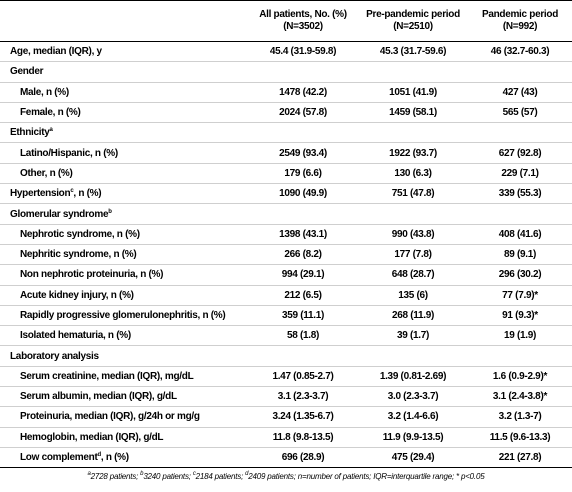 Image resolution: width=572 pixels, height=492 pixels. What do you see at coordinates (124, 377) in the screenshot?
I see `row-label: Serum creatinine, median (IQR), mg/dL` at bounding box center [124, 377].